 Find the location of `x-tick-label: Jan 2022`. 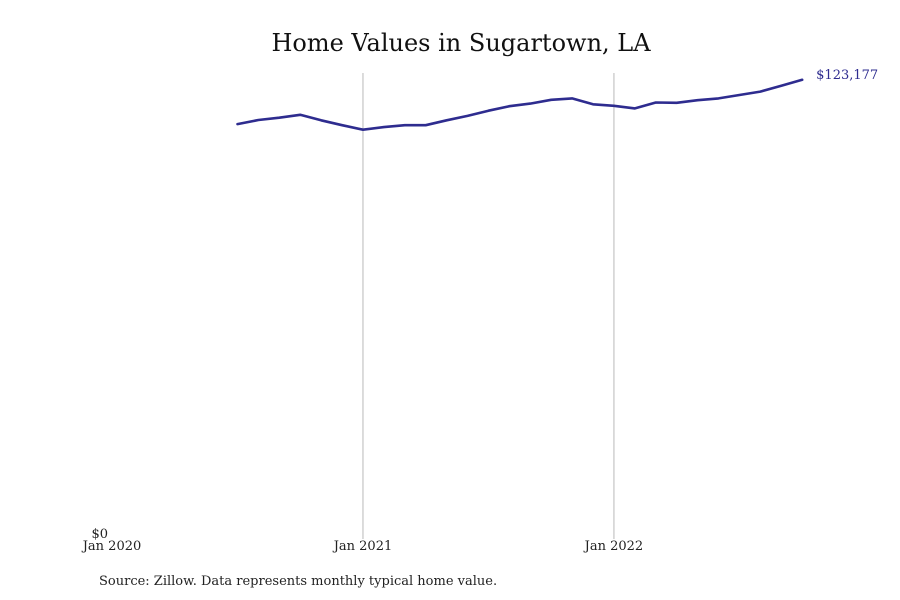

x-tick-label: Jan 2022 is located at coordinates (613, 546).